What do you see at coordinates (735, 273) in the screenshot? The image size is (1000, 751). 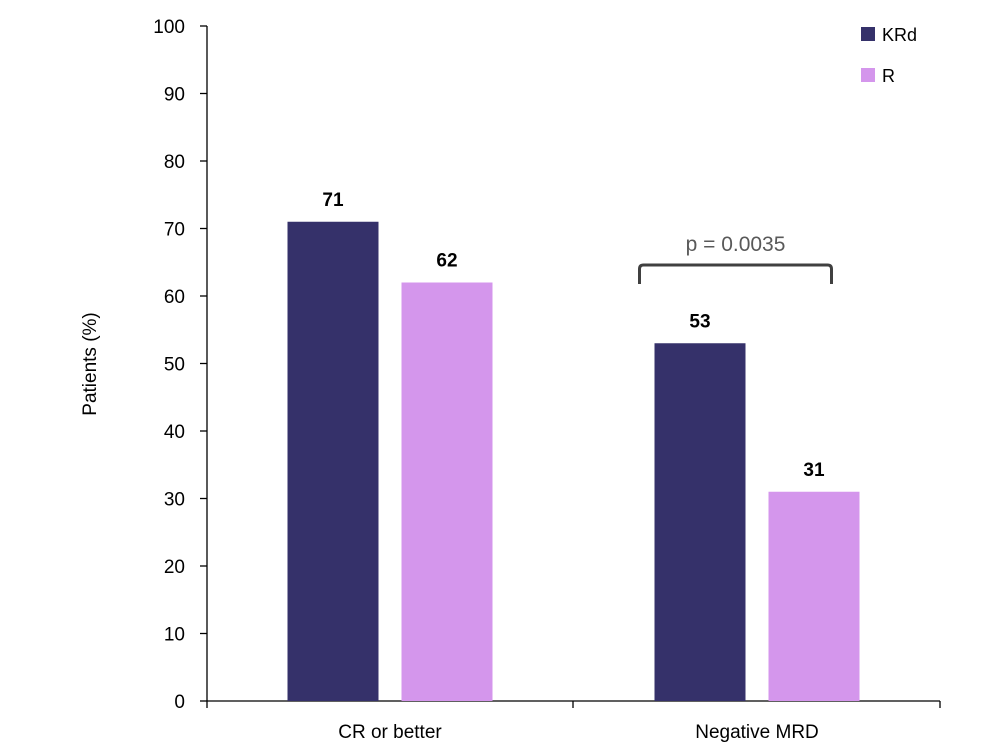 I see `significance-bracket` at bounding box center [735, 273].